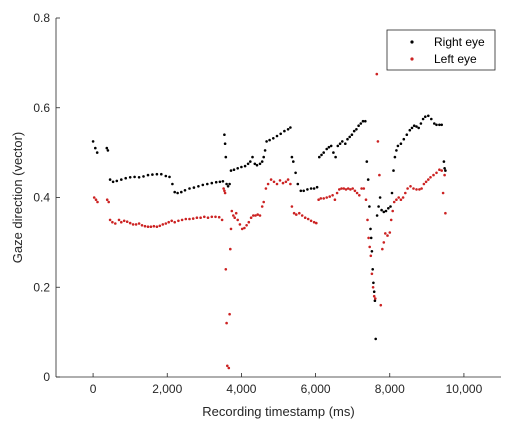  I want to click on legend-marker-left-eye, so click(412, 59).